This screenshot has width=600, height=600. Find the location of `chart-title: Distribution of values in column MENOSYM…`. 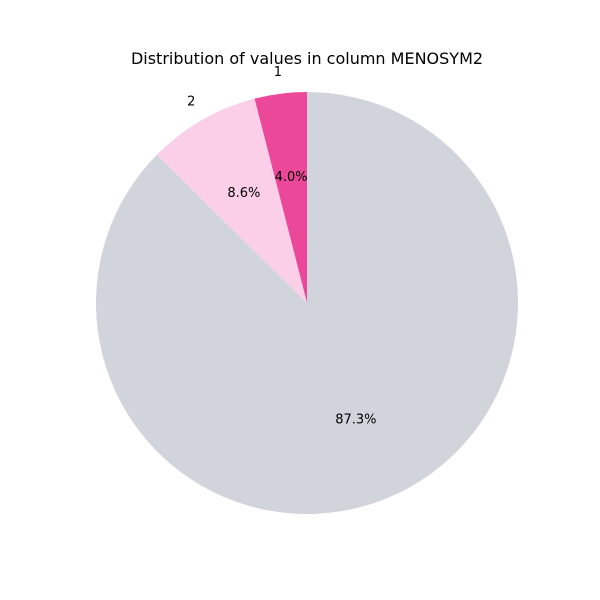

chart-title: Distribution of values in column MENOSYM… is located at coordinates (307, 58).